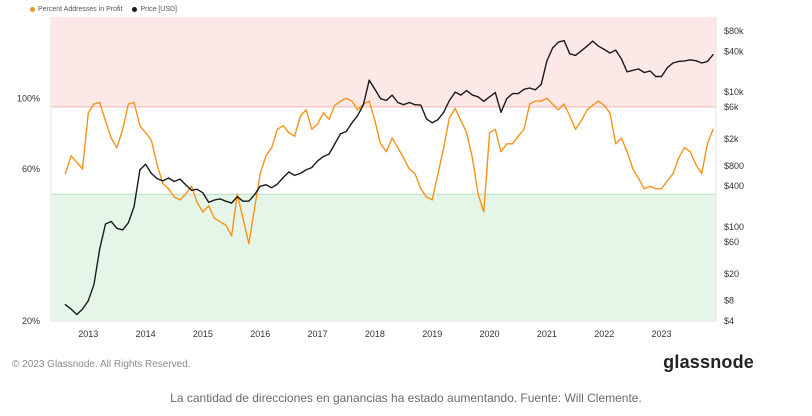 Image resolution: width=812 pixels, height=416 pixels. Describe the element at coordinates (734, 227) in the screenshot. I see `right-tick-label: $100` at that location.